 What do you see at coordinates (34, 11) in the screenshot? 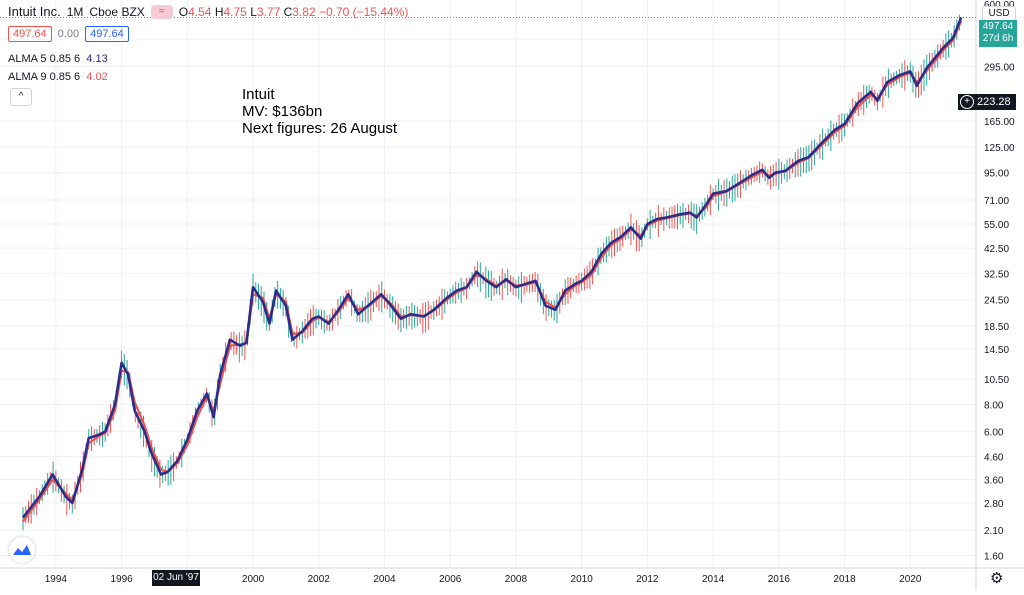
I see `symbol-title: Intuit Inc.` at bounding box center [34, 11].